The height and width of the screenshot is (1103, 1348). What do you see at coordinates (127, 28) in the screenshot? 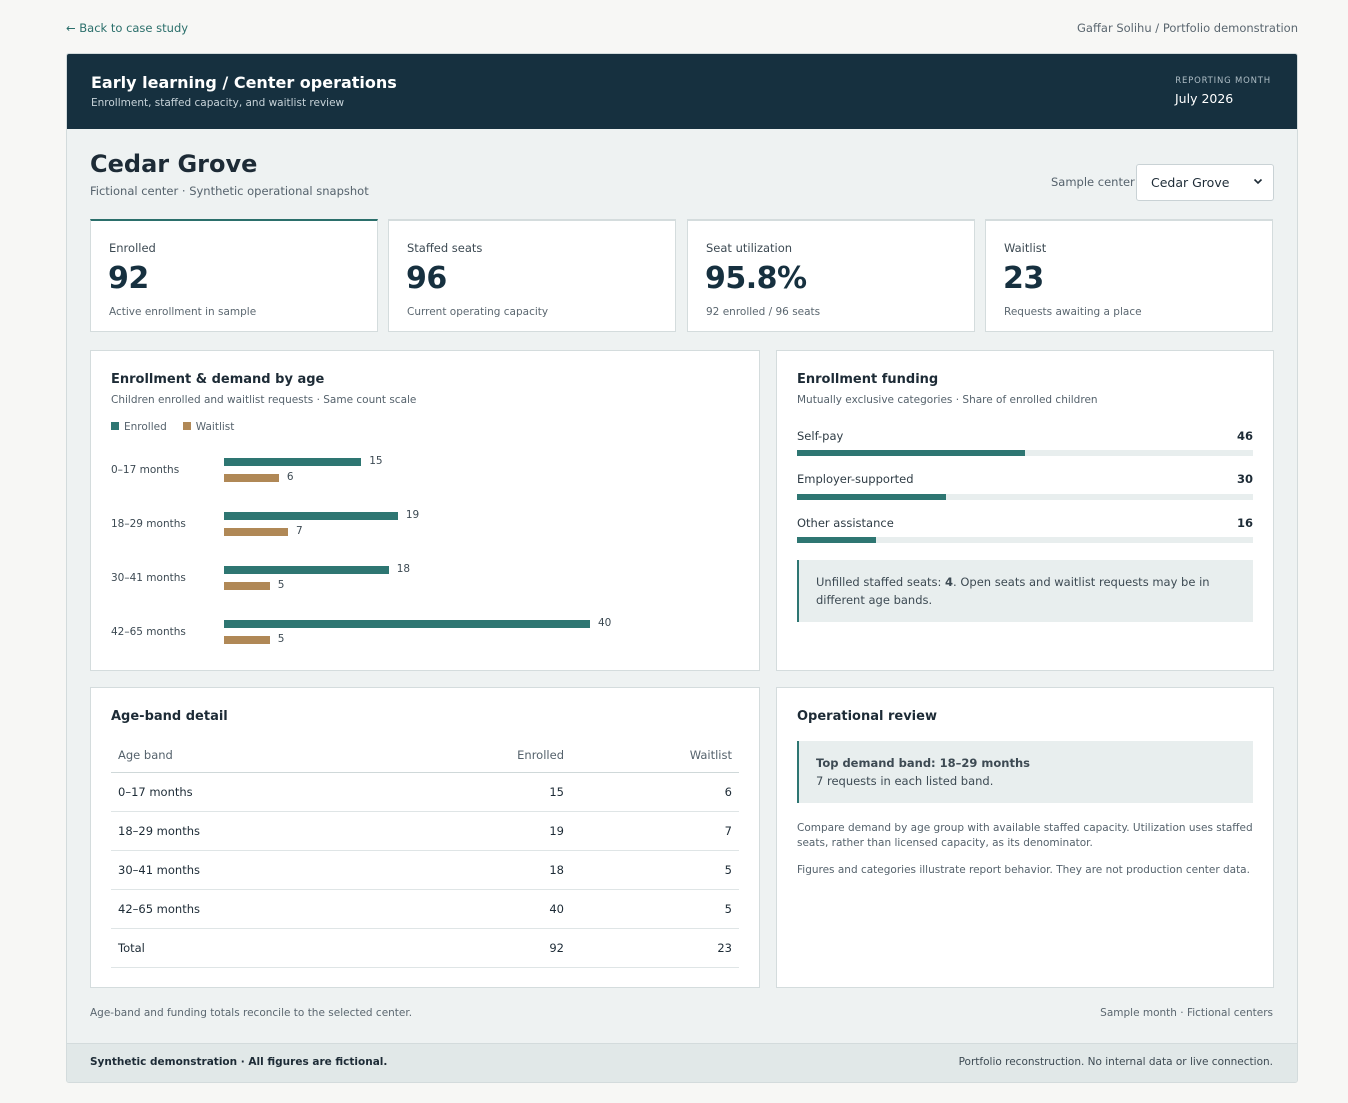
I see `back-to-case-study-link: ← Back to case study` at bounding box center [127, 28].